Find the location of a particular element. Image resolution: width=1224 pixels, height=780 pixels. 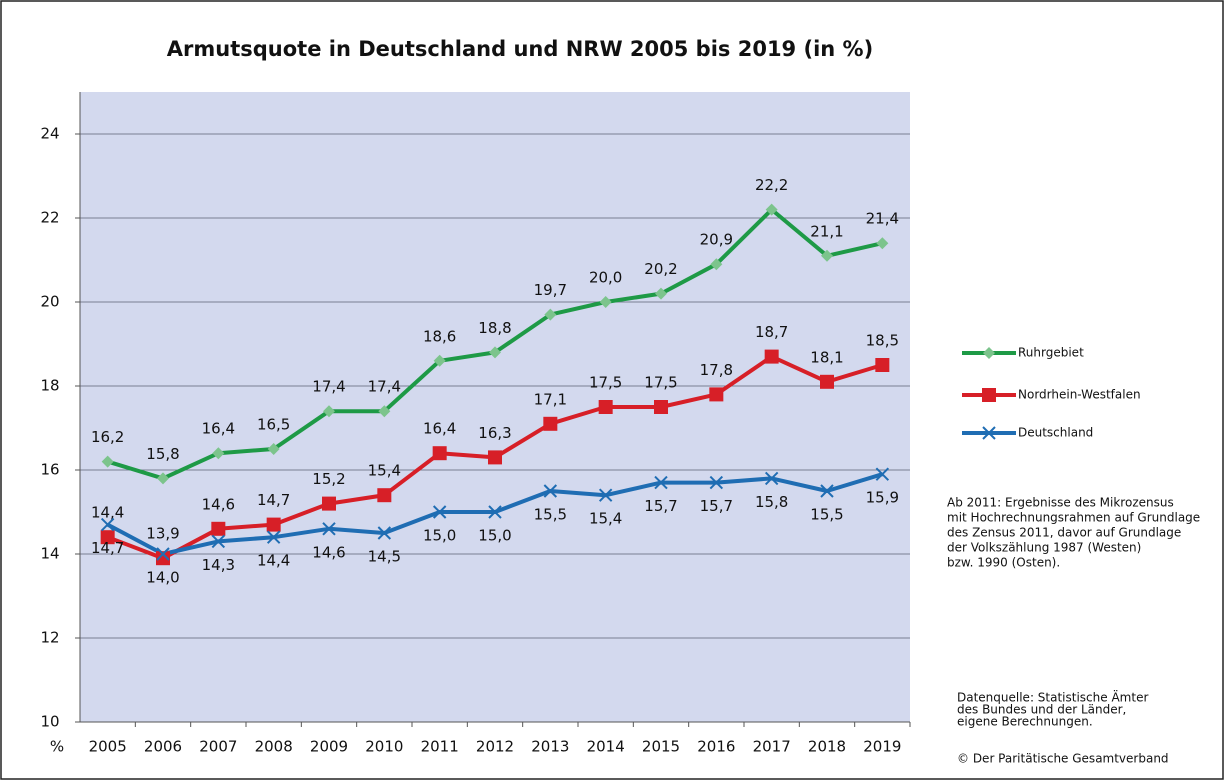

data-label: 14,6 is located at coordinates (328, 552).